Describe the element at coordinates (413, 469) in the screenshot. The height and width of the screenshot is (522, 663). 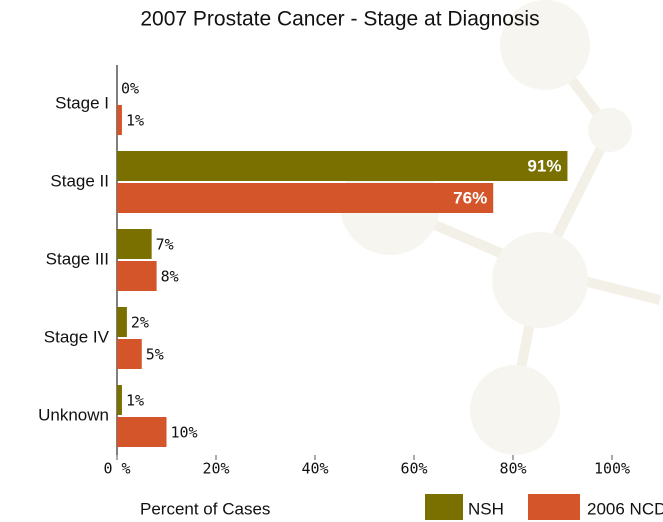
I see `x-tick-label: 60%` at that location.